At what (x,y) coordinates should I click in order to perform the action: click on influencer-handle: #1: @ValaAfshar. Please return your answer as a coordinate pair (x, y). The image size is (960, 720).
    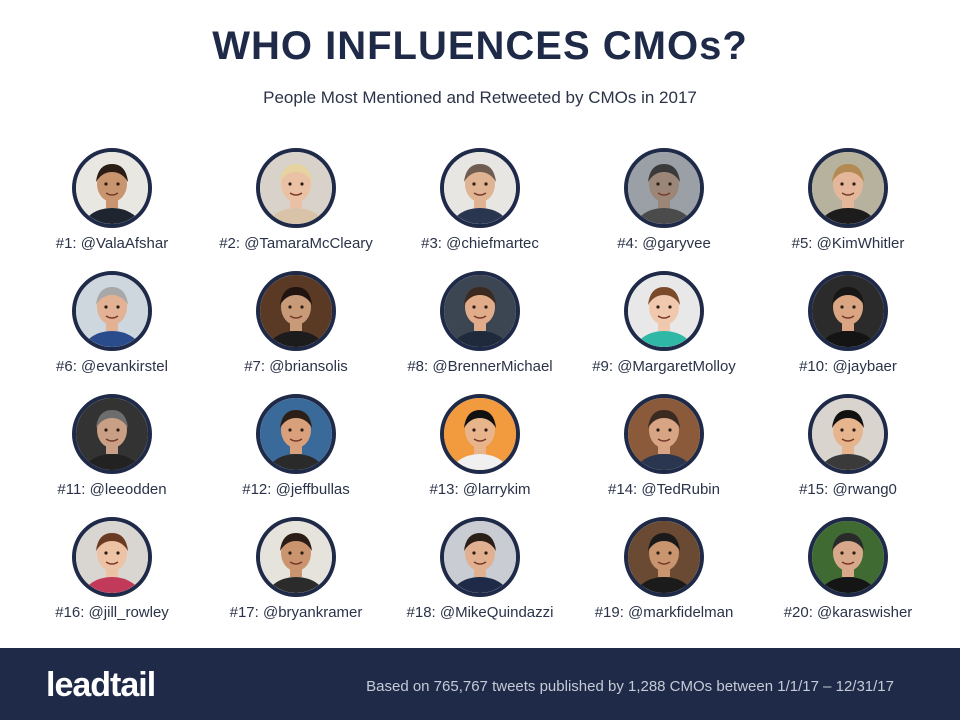
    Looking at the image, I should click on (112, 243).